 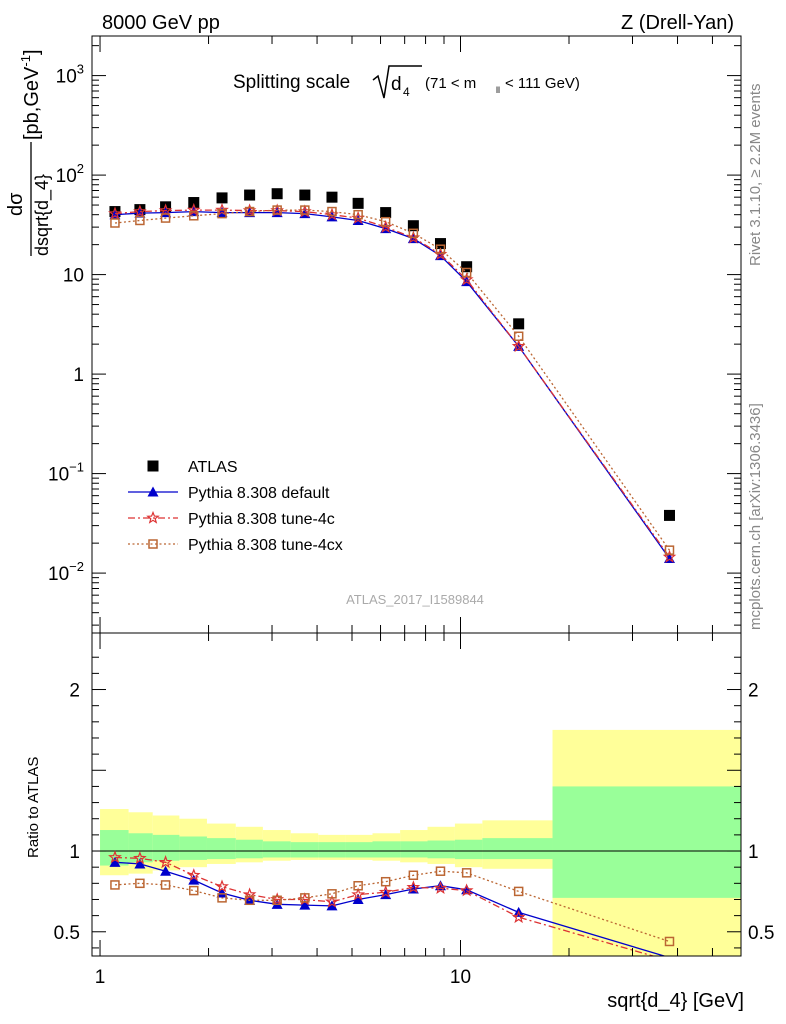 I want to click on ratio-y-tick-label: 2, so click(x=74, y=691).